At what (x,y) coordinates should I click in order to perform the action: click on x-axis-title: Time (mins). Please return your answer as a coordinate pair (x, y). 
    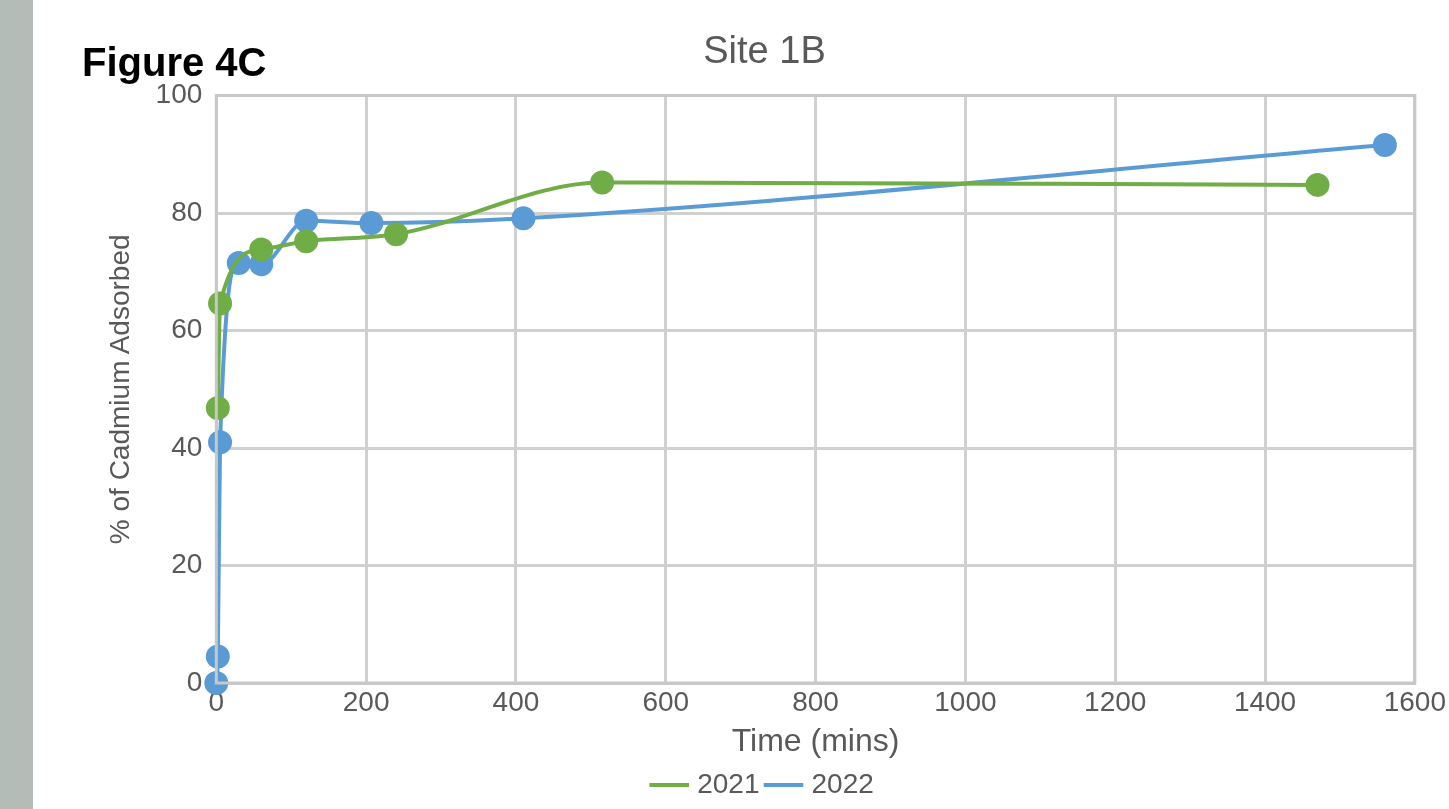
    Looking at the image, I should click on (815, 739).